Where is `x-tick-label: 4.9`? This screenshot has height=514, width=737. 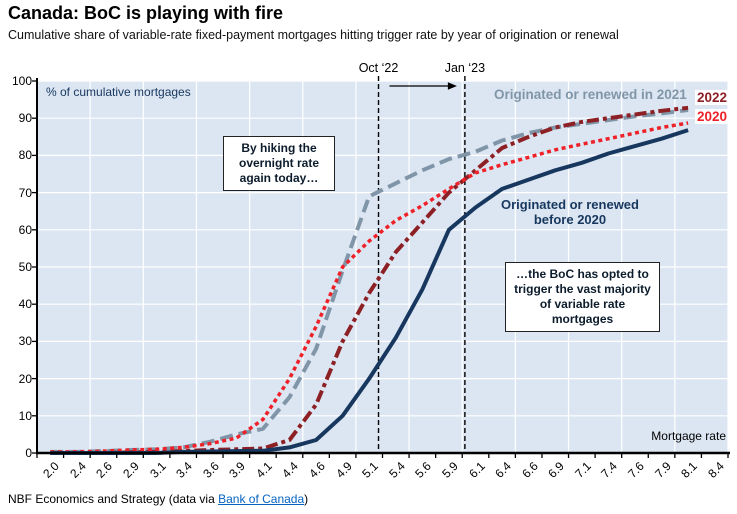 x-tick-label: 4.9 is located at coordinates (343, 470).